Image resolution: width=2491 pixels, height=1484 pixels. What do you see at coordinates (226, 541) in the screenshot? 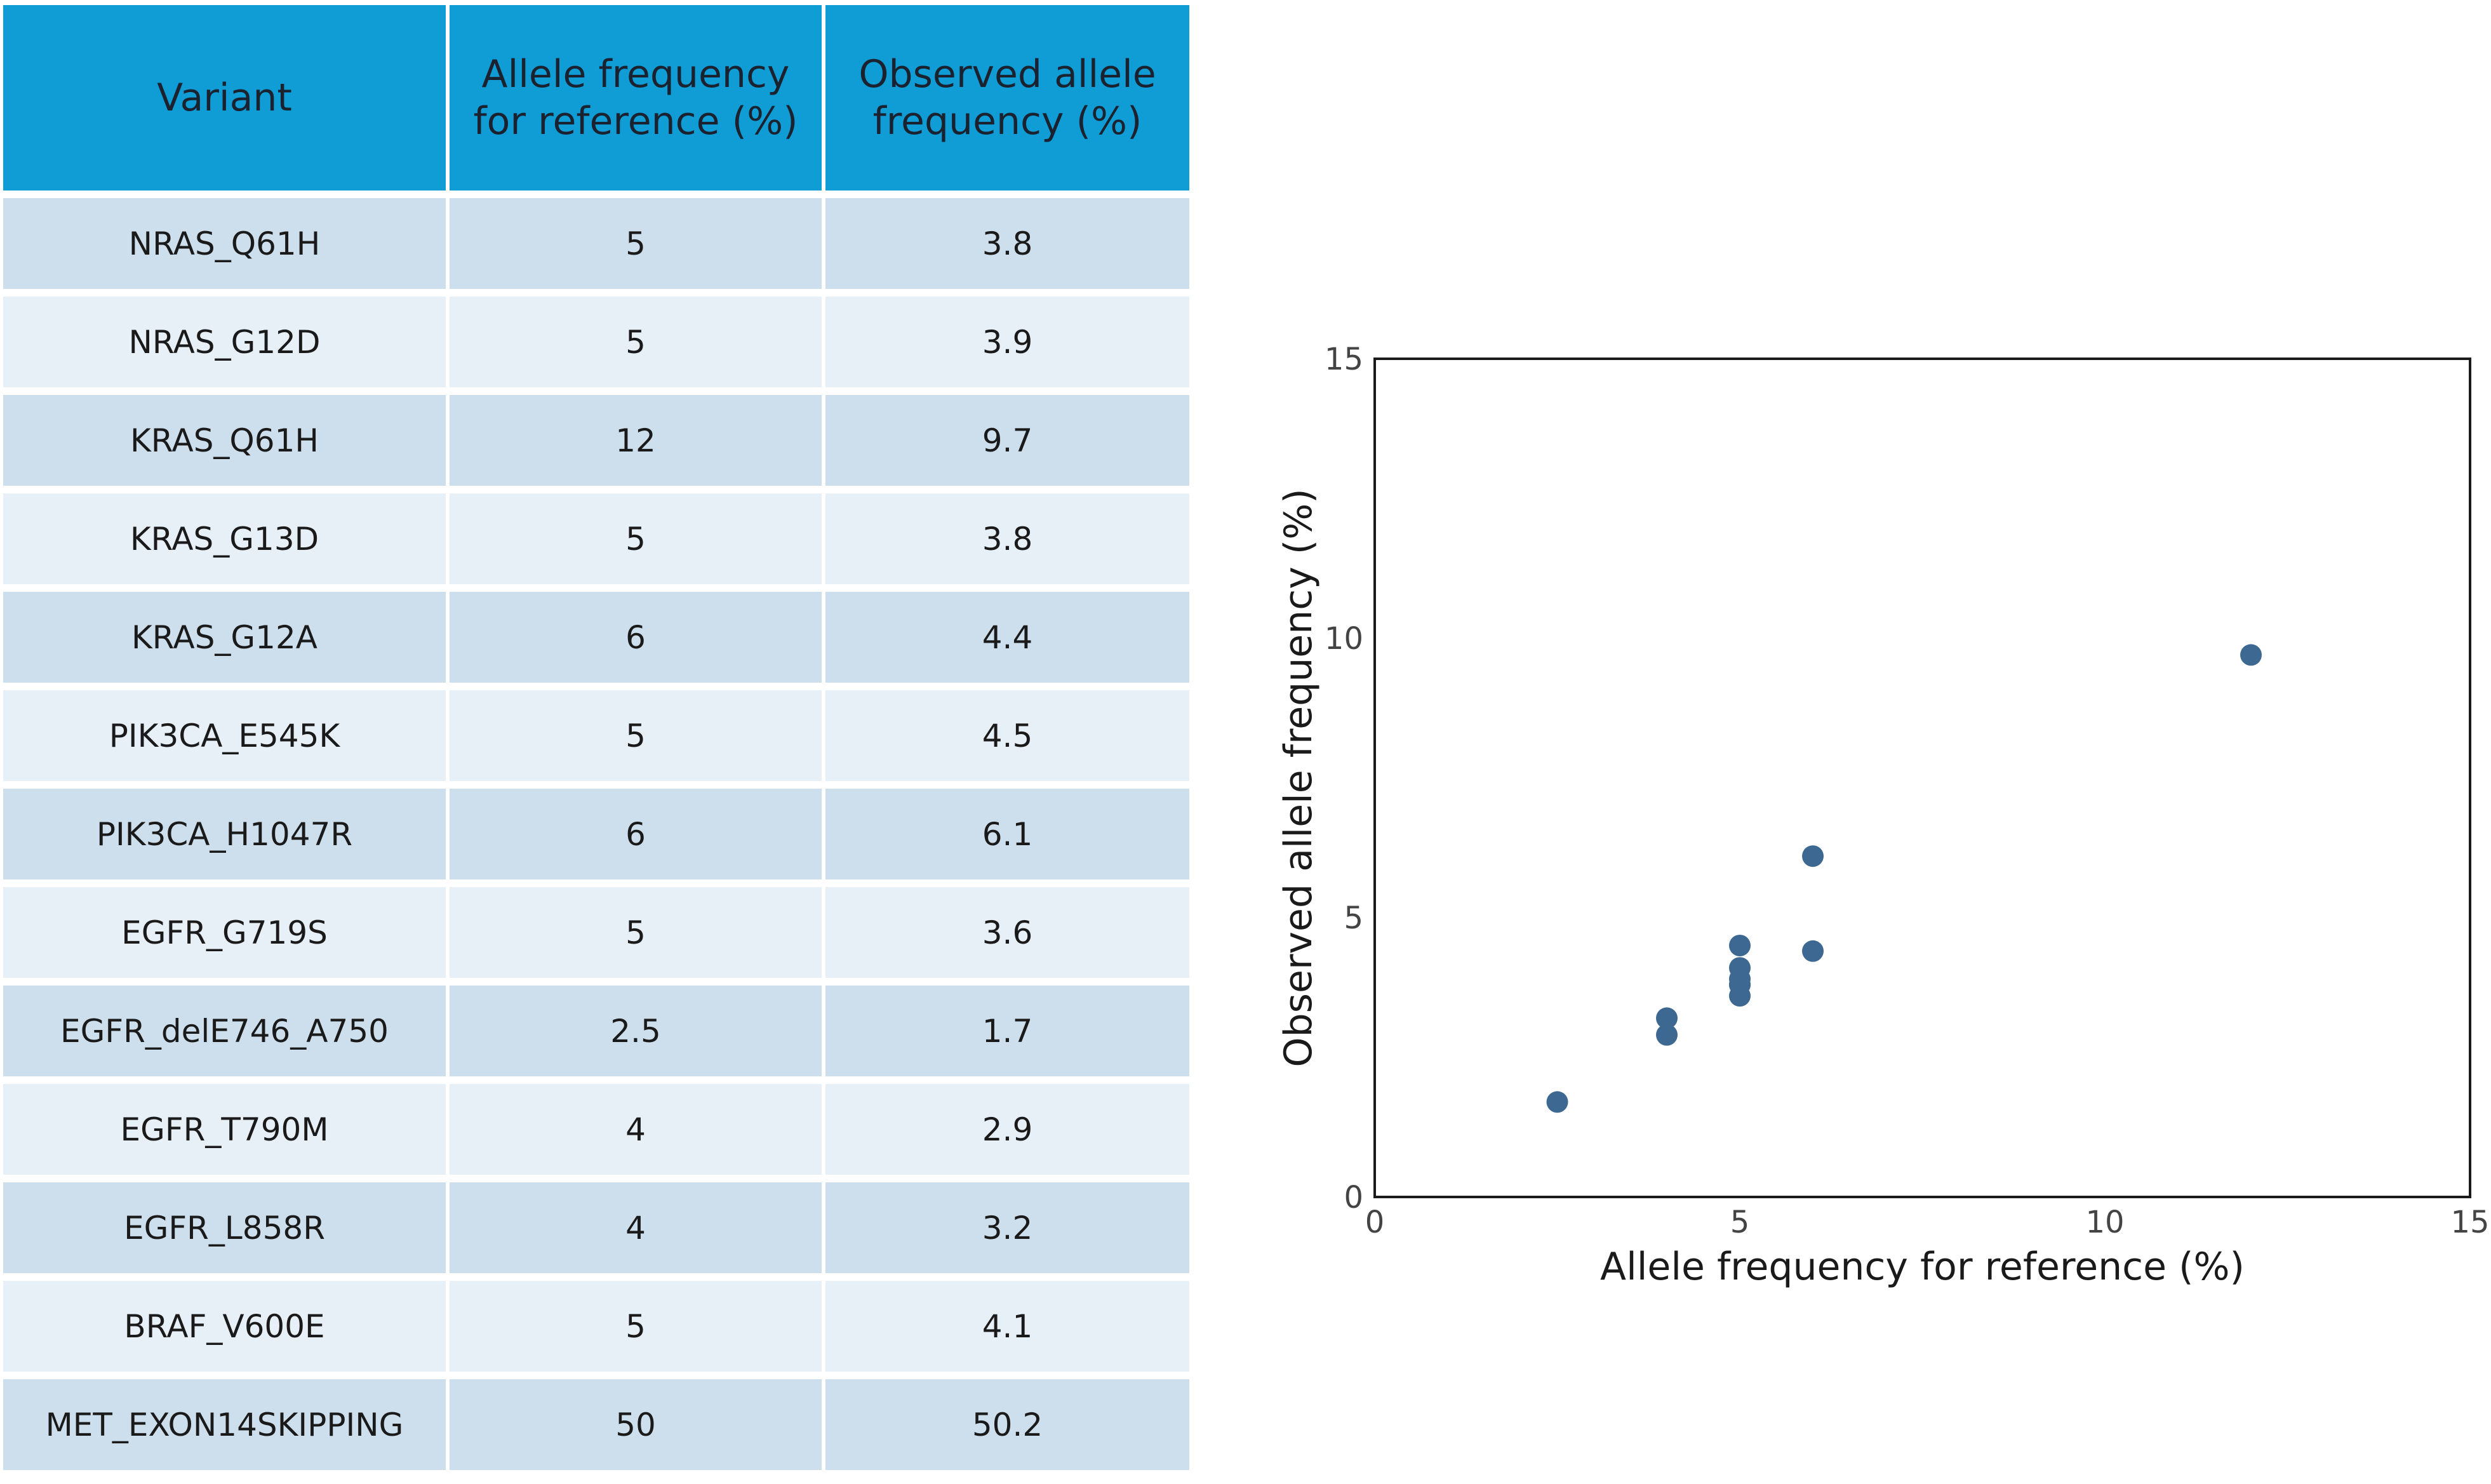
I see `variant-cell: KRAS_G13D` at bounding box center [226, 541].